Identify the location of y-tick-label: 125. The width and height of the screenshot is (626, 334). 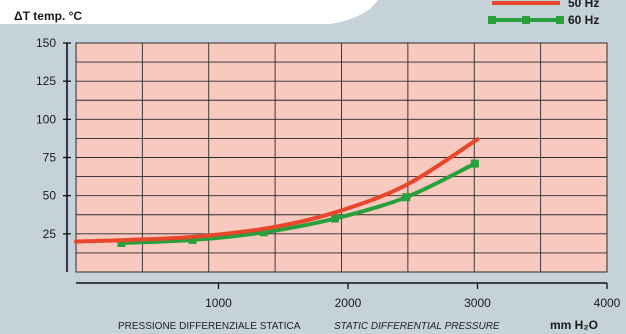
(46, 81).